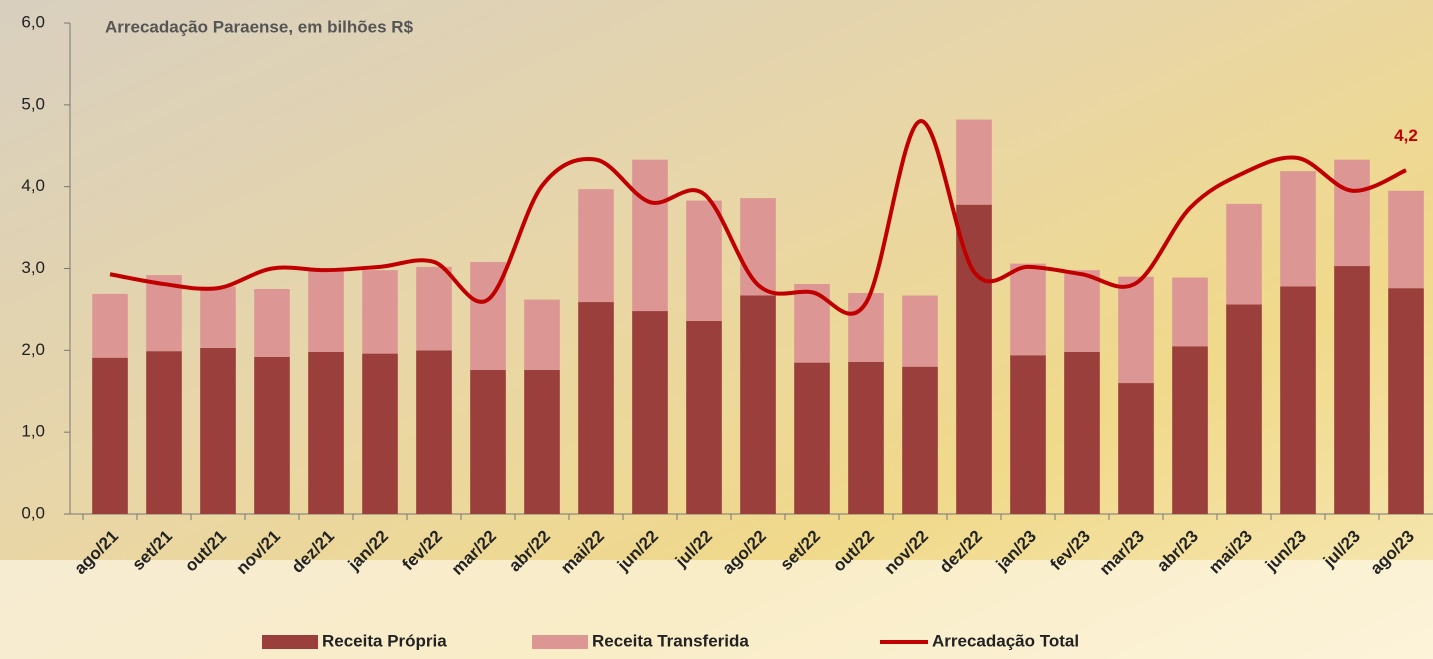 The width and height of the screenshot is (1433, 659). What do you see at coordinates (384, 640) in the screenshot?
I see `legend-label: Receita Própria` at bounding box center [384, 640].